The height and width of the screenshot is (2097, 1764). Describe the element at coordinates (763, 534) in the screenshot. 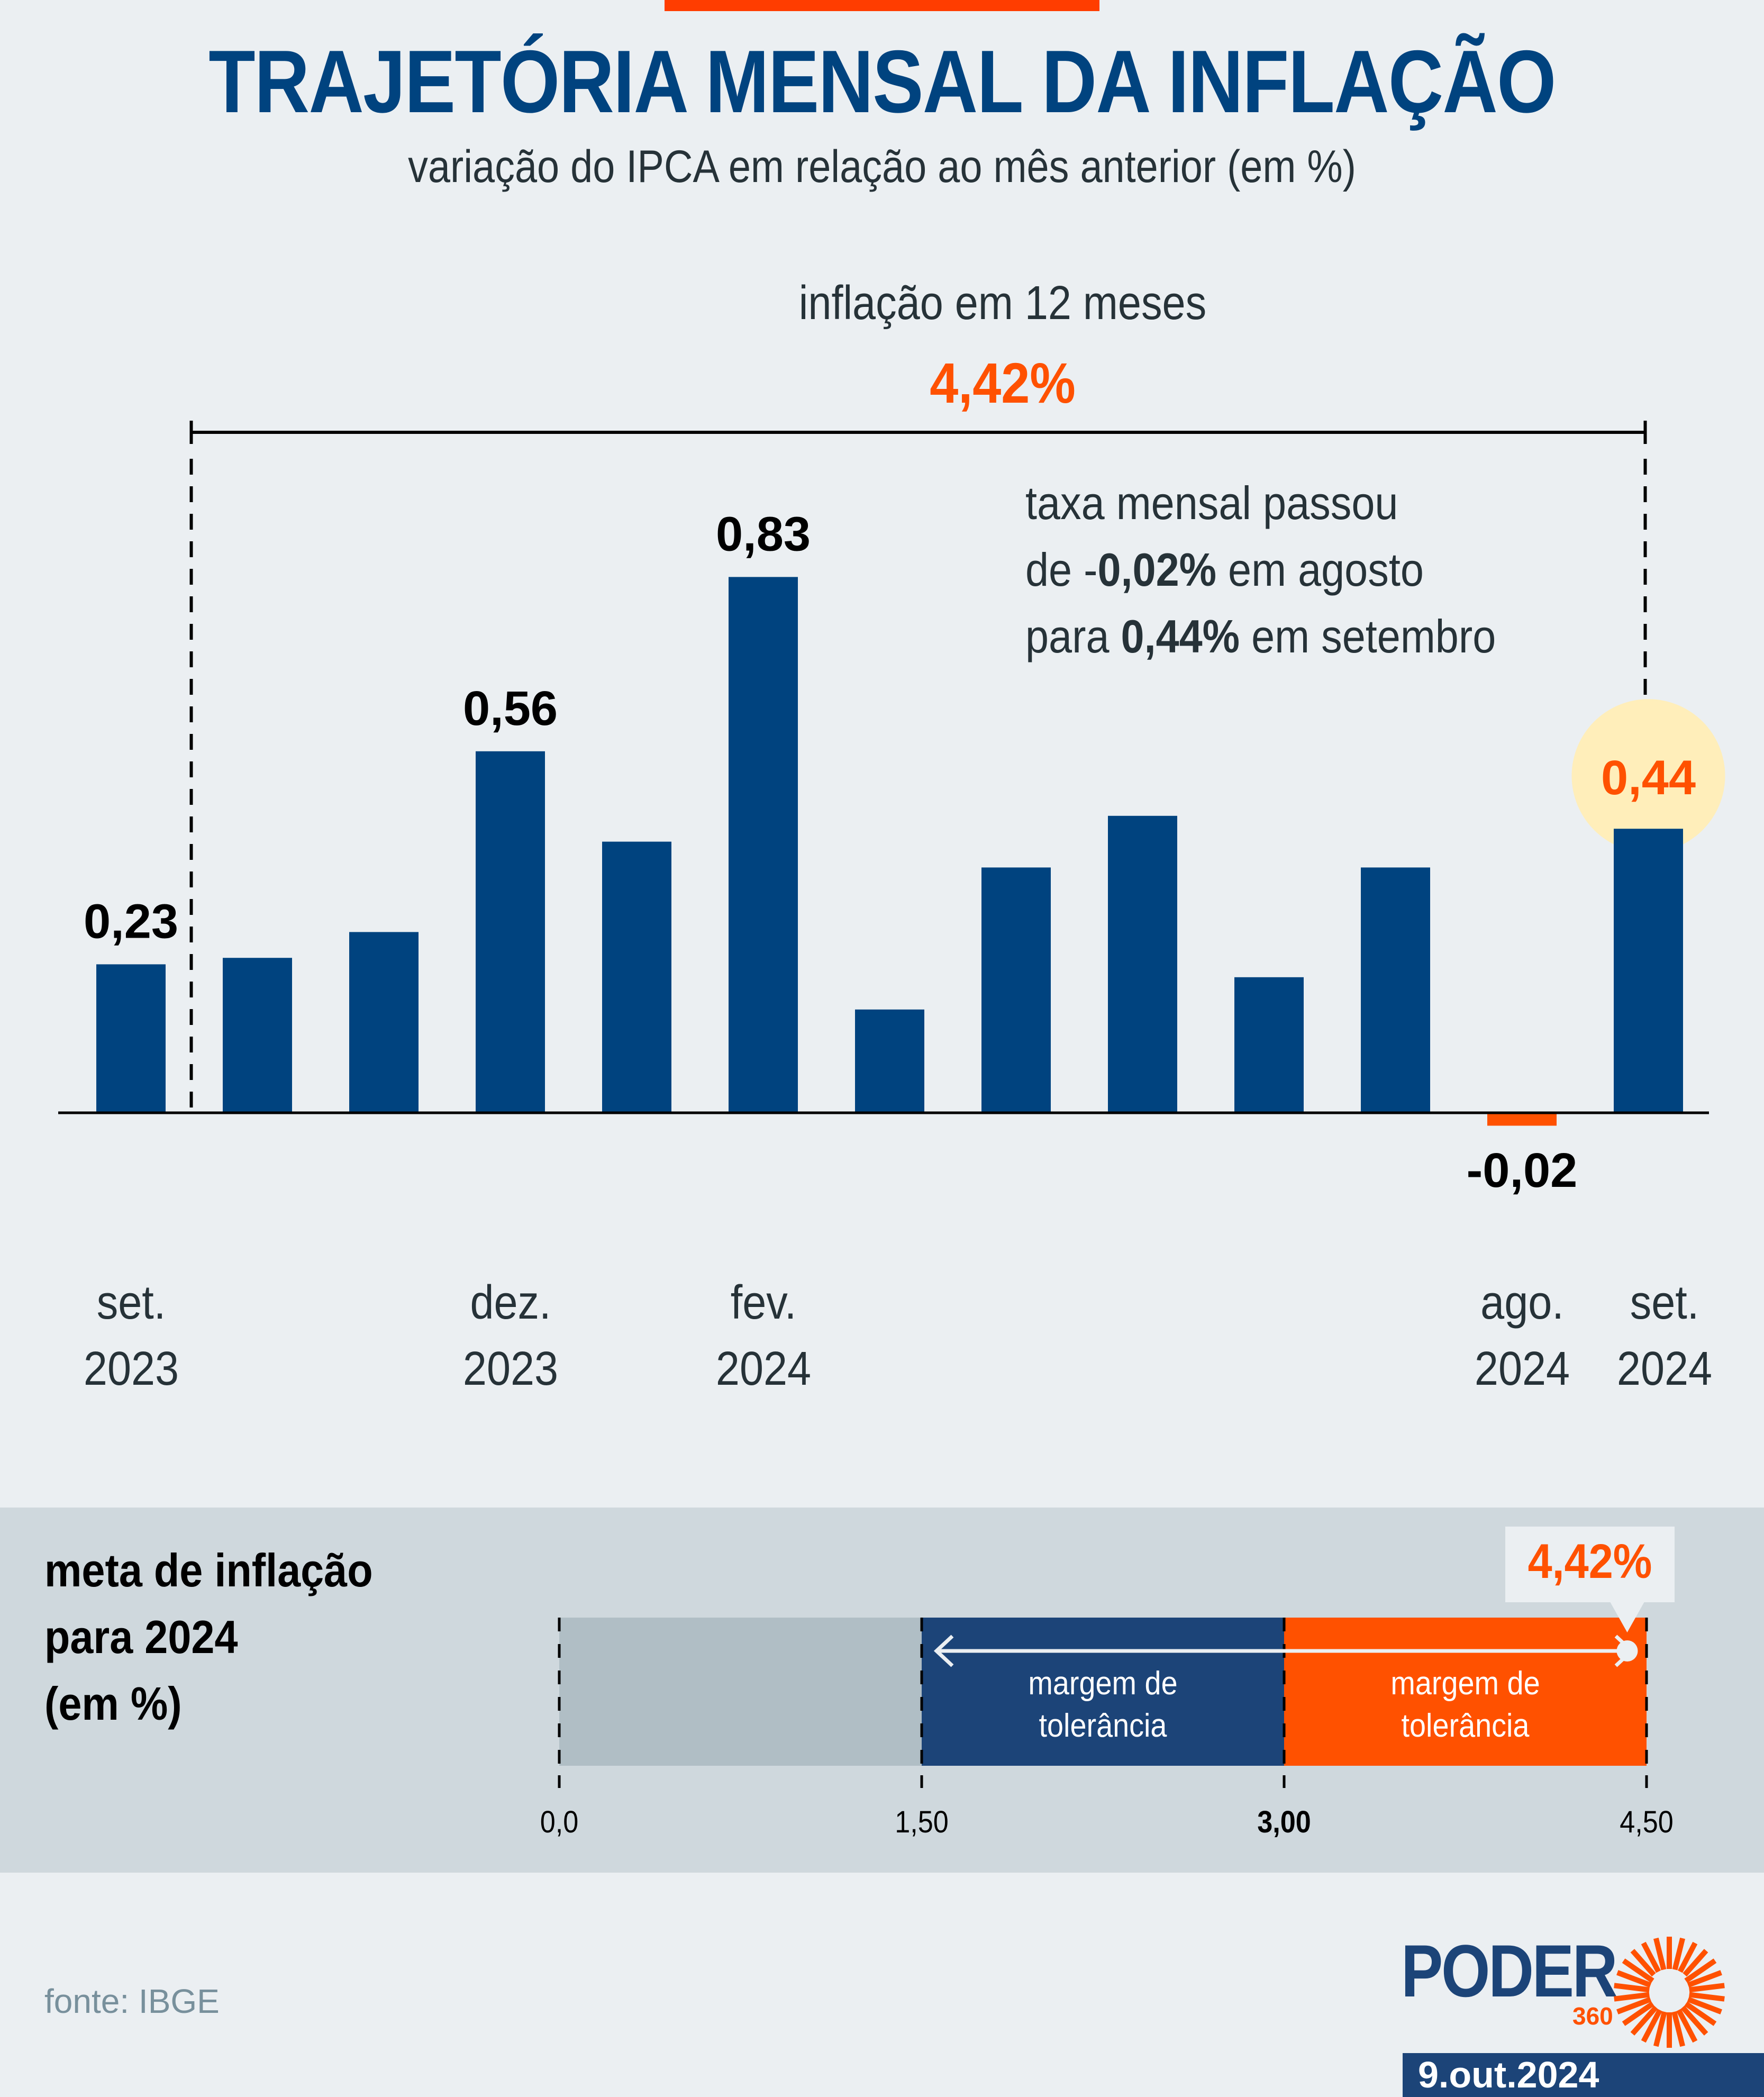

I see `data-label-5: 0,83` at that location.